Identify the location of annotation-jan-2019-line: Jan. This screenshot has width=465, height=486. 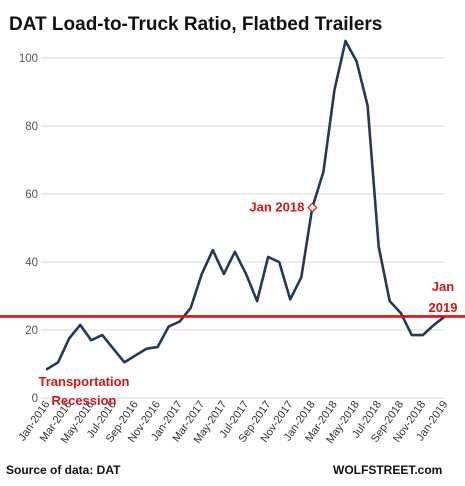
(443, 286).